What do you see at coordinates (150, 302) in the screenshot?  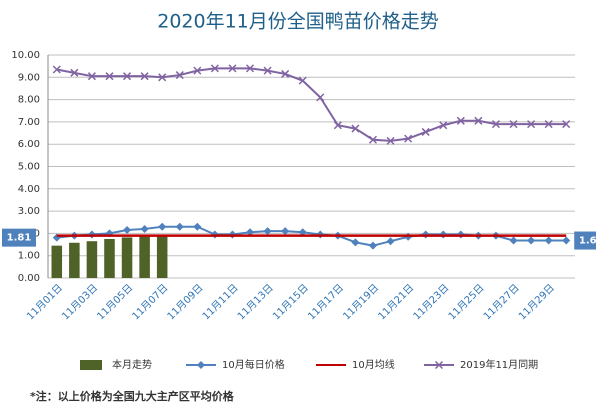 I see `x-tick-label: 11月07日` at bounding box center [150, 302].